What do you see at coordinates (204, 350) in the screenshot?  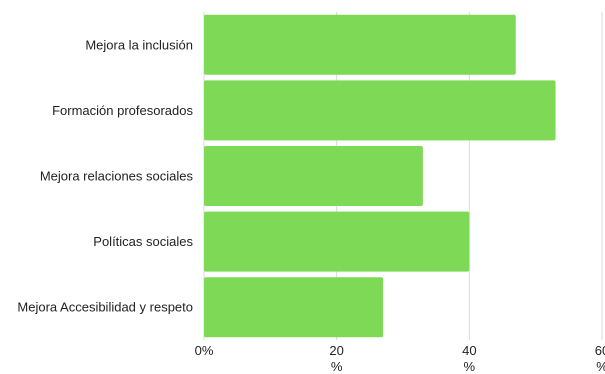 I see `x-tick-label-0: 0%` at bounding box center [204, 350].